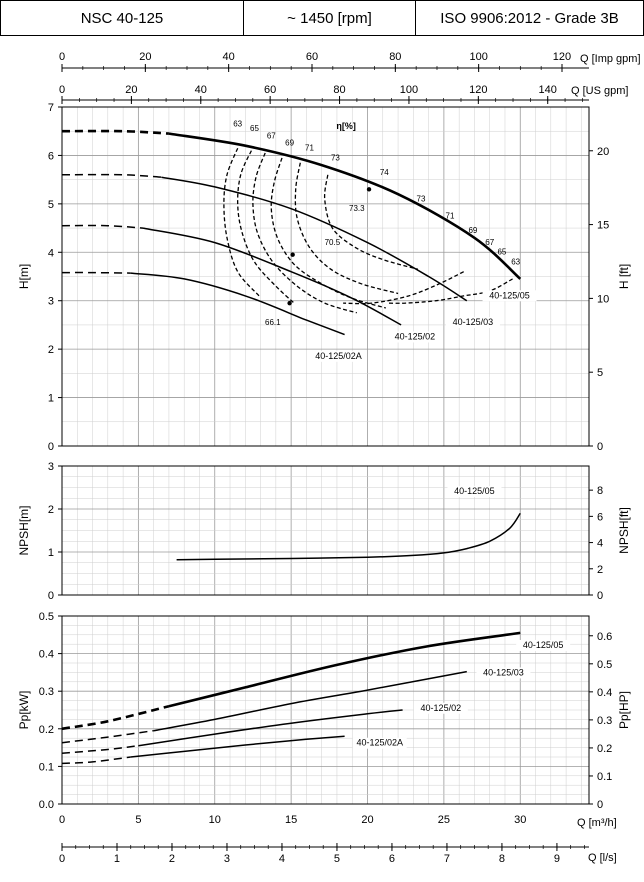 The height and width of the screenshot is (882, 644). I want to click on iso-efficiency-label: 70.5, so click(333, 242).